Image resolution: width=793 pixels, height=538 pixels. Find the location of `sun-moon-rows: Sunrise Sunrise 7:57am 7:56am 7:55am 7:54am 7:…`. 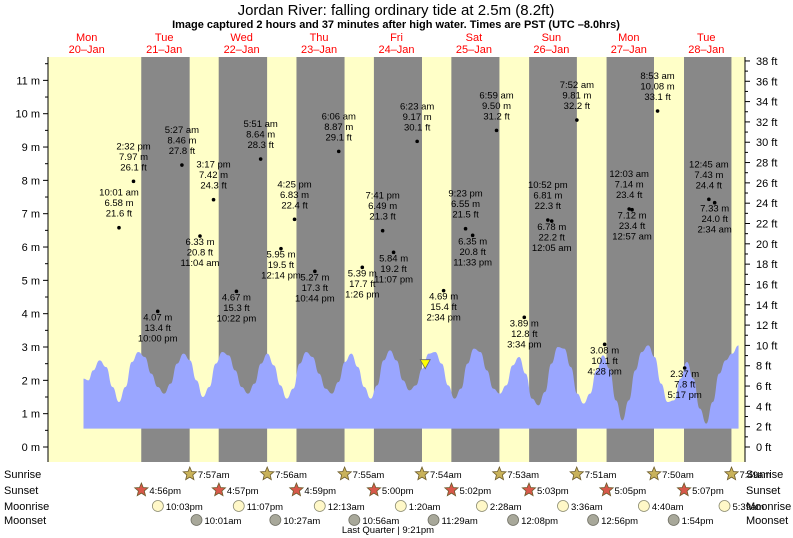

sun-moon-rows: Sunrise Sunrise 7:57am 7:56am 7:55am 7:54am 7:… is located at coordinates (397, 500).